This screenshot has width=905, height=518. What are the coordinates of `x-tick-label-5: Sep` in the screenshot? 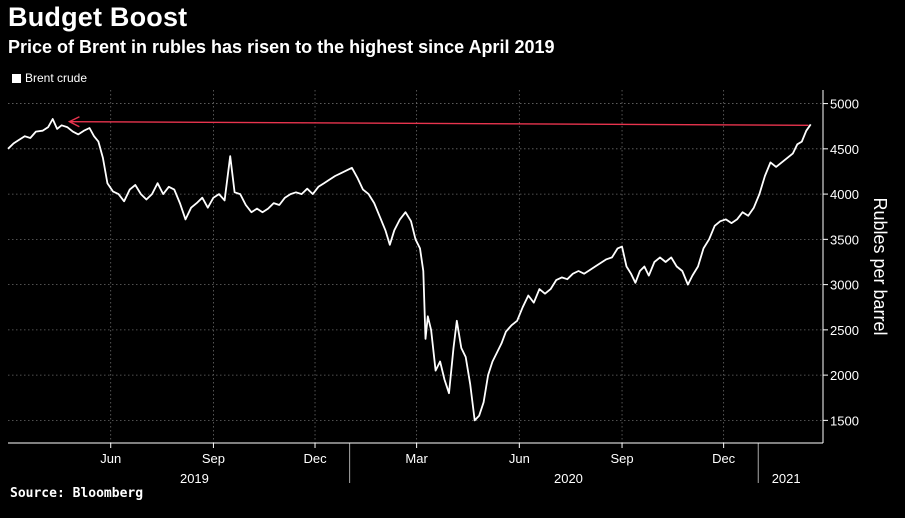 It's located at (621, 458).